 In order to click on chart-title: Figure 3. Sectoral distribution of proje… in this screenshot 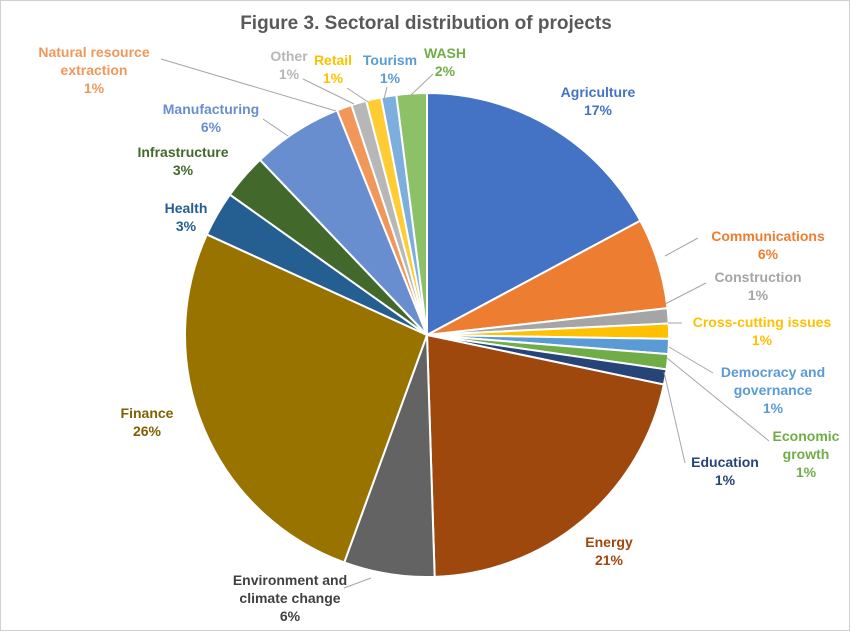, I will do `click(426, 23)`.